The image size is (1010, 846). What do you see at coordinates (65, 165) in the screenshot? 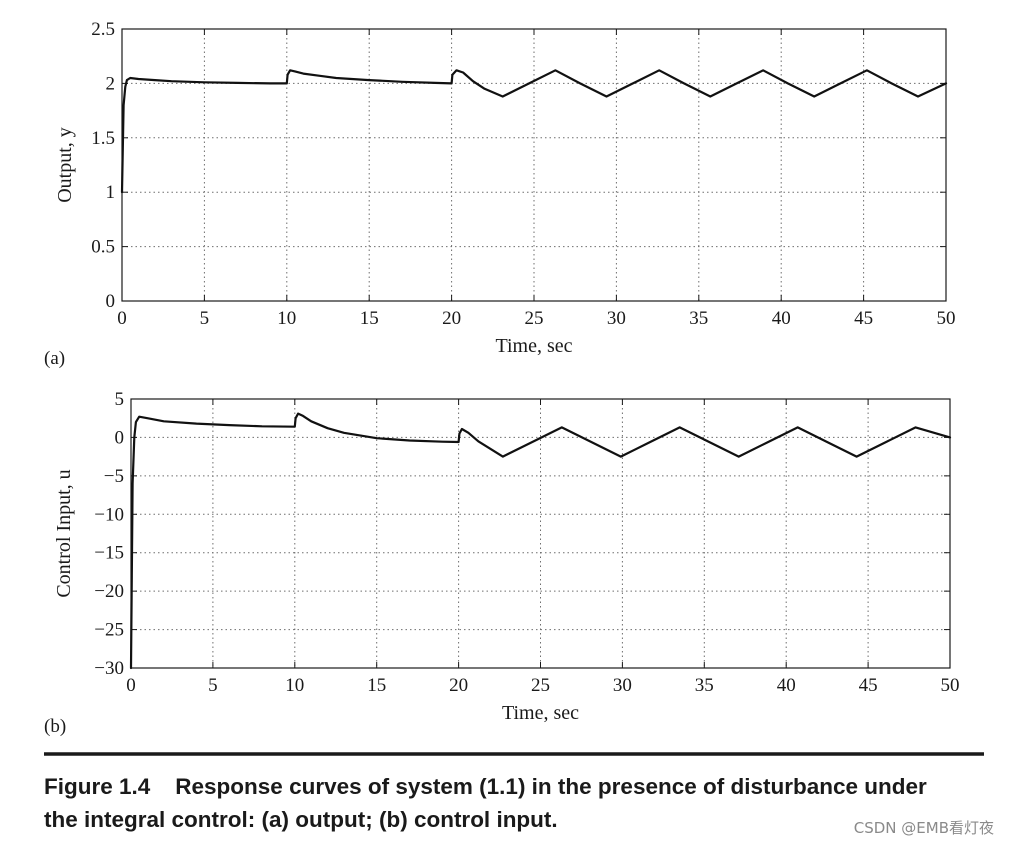
I see `y-axis-label: Output, y` at bounding box center [65, 165].